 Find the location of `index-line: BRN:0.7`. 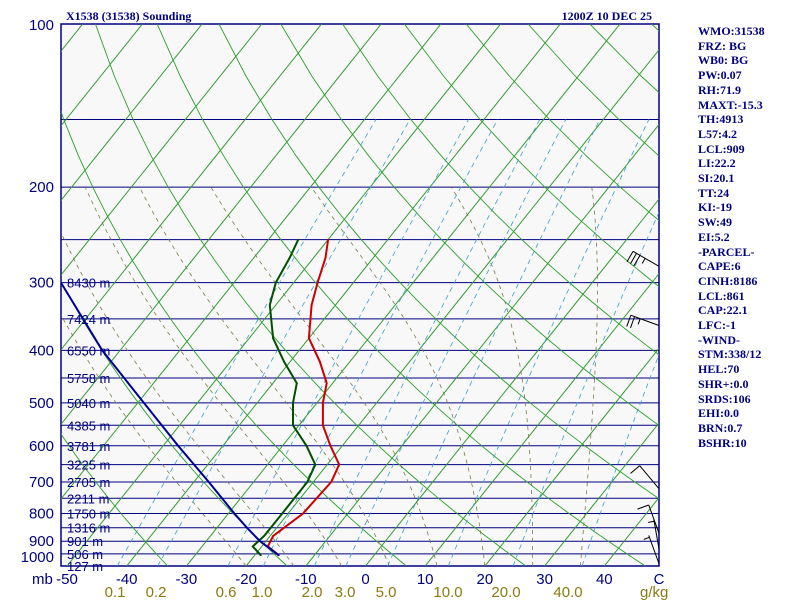

index-line: BRN:0.7 is located at coordinates (720, 427).